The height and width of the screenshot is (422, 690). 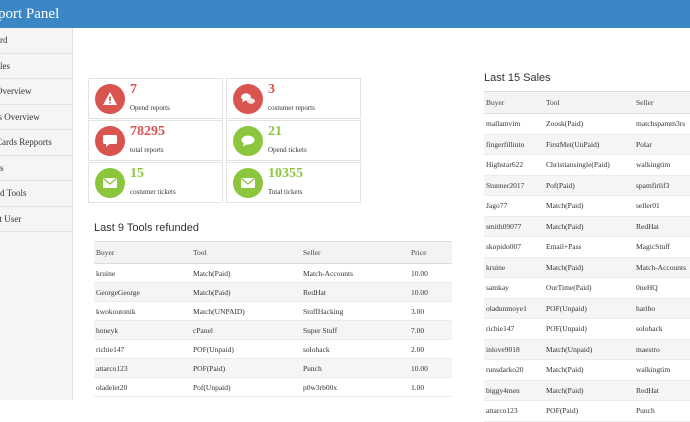 I want to click on app-title: port Panel, so click(x=30, y=14).